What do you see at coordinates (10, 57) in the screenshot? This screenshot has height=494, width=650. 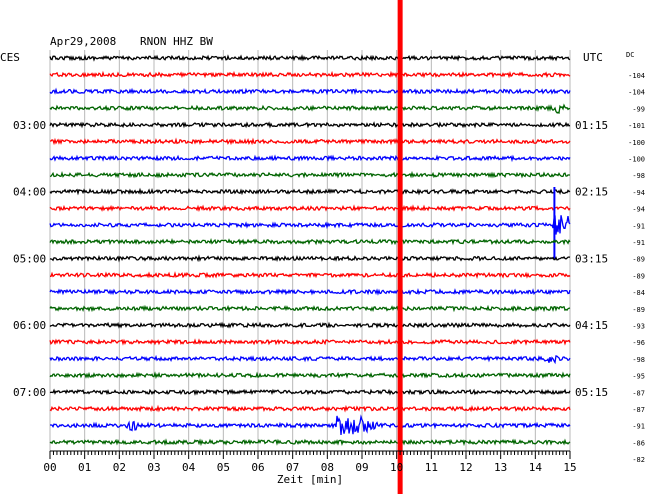 I see `left-zone-label: CES` at bounding box center [10, 57].